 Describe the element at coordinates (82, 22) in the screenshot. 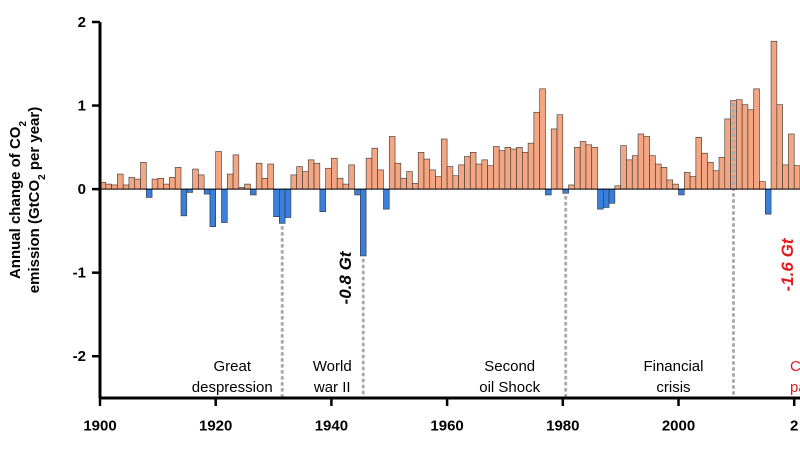

I see `y-tick-label-2: 2` at that location.